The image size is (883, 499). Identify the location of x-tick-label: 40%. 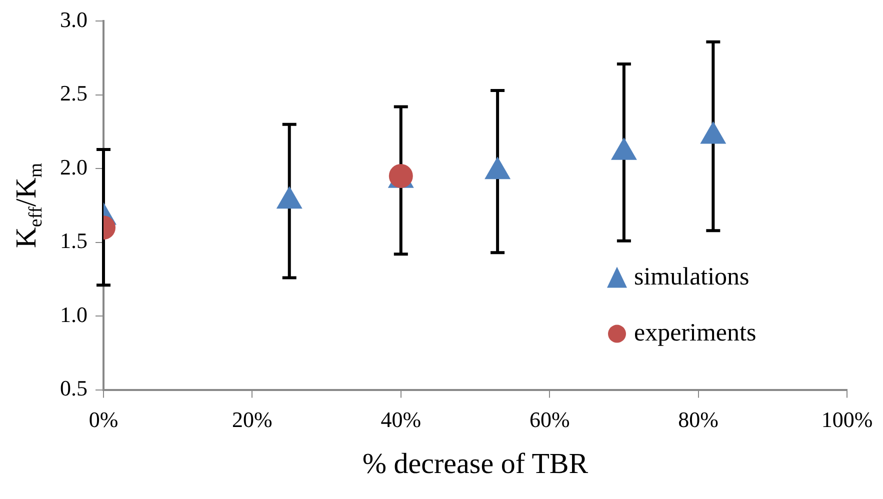
(401, 419).